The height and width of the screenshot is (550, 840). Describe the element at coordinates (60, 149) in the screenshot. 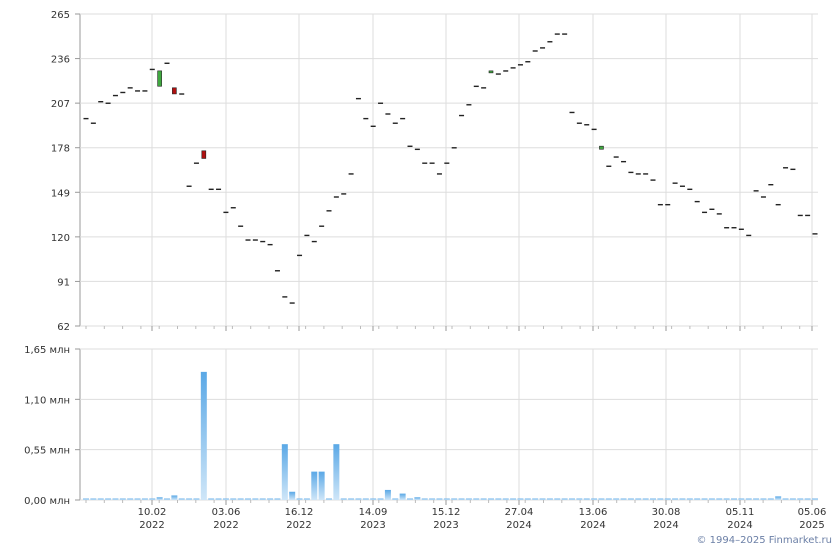

I see `price-tick-label: 178` at that location.